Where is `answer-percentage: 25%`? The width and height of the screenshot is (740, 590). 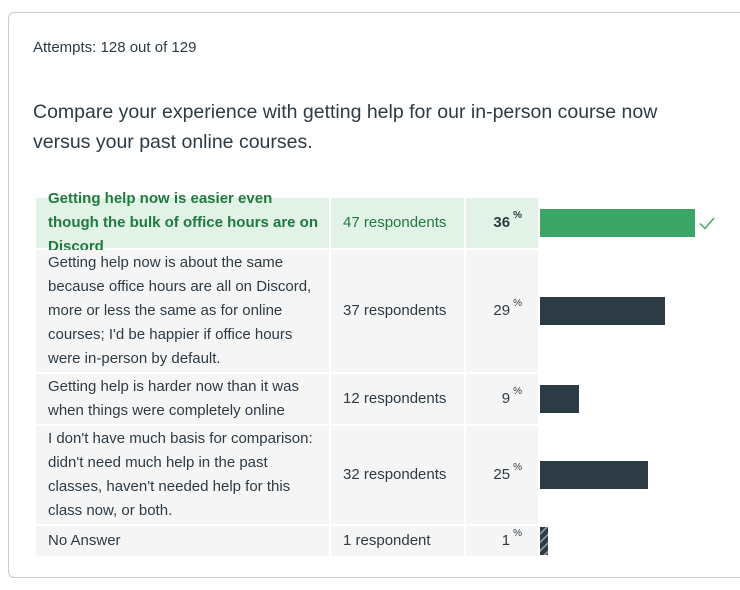 answer-percentage: 25% is located at coordinates (502, 475).